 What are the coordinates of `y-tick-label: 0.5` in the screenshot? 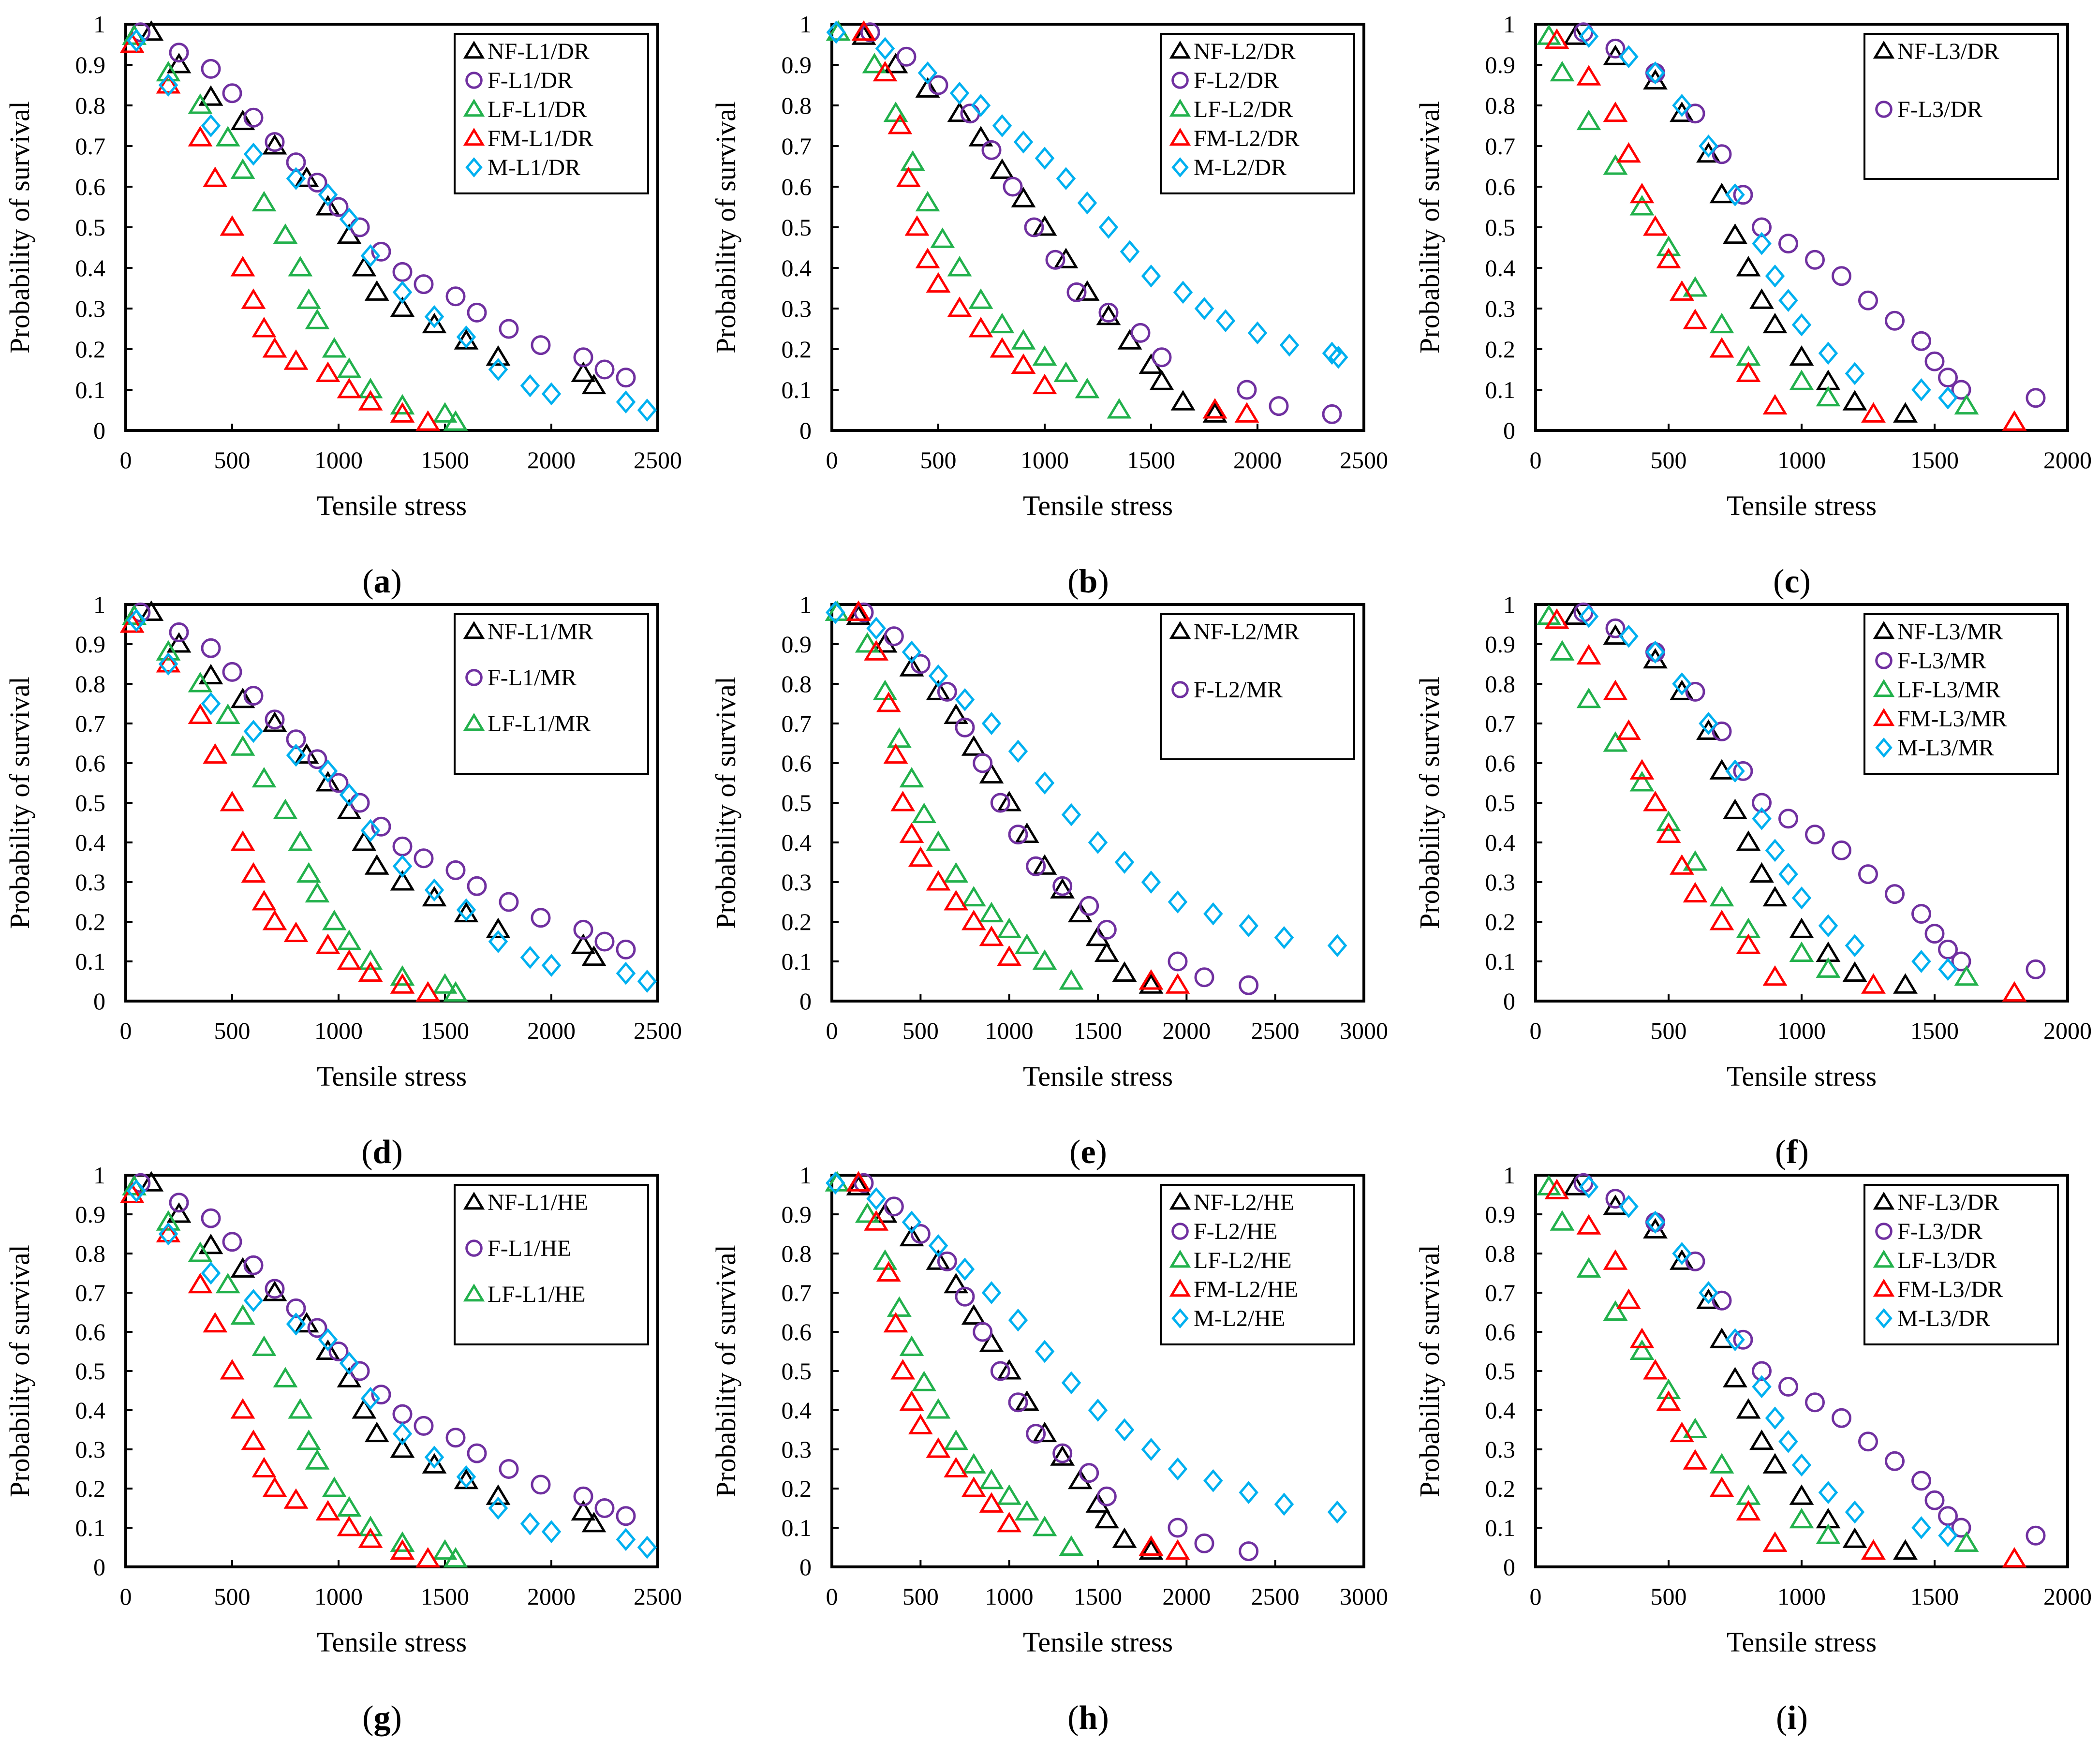 It's located at (797, 1371).